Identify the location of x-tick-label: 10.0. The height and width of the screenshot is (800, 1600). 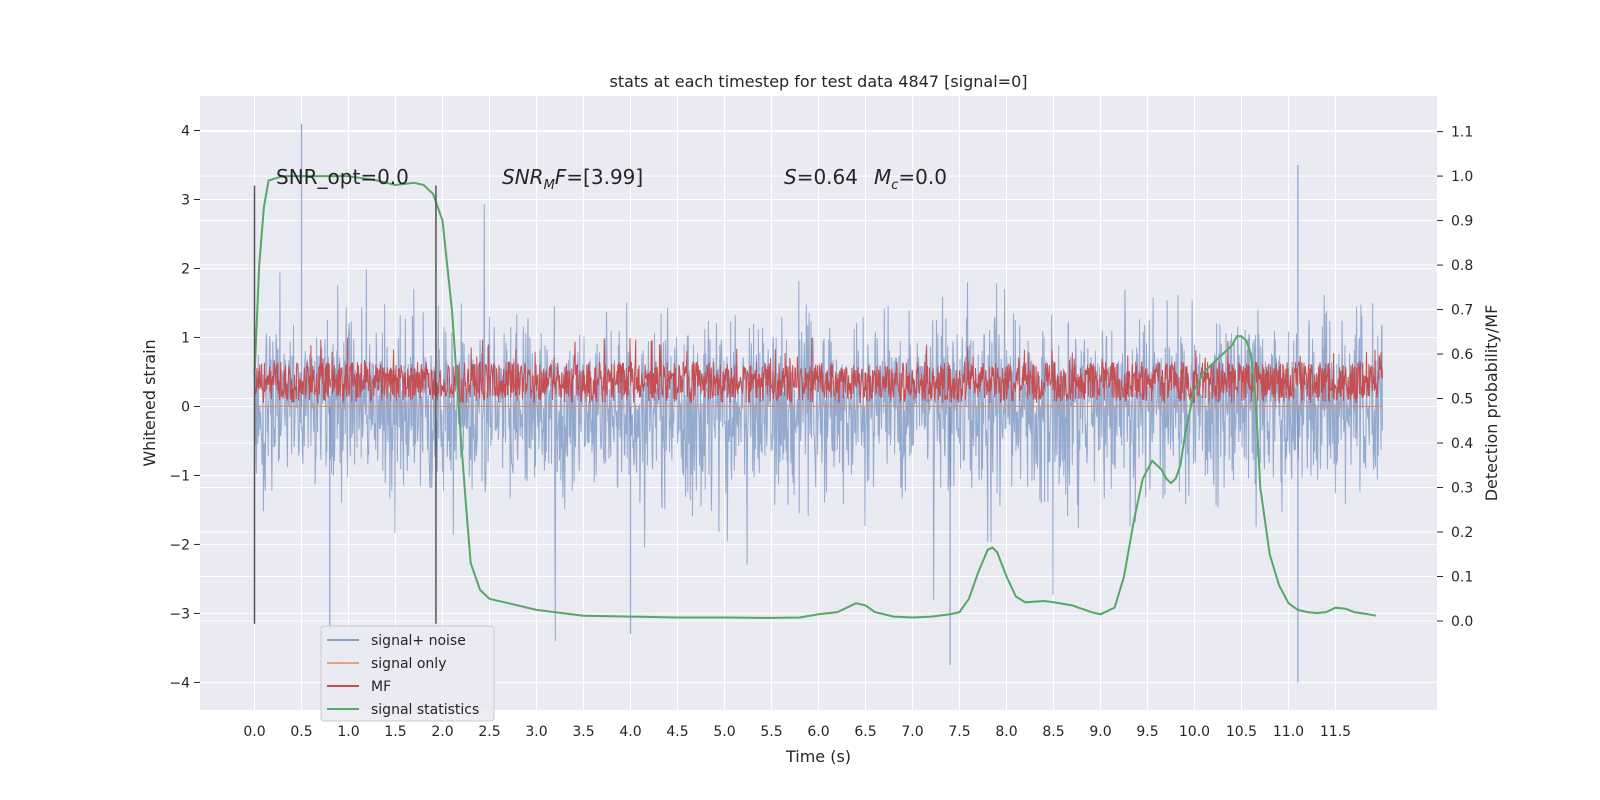
(1194, 732).